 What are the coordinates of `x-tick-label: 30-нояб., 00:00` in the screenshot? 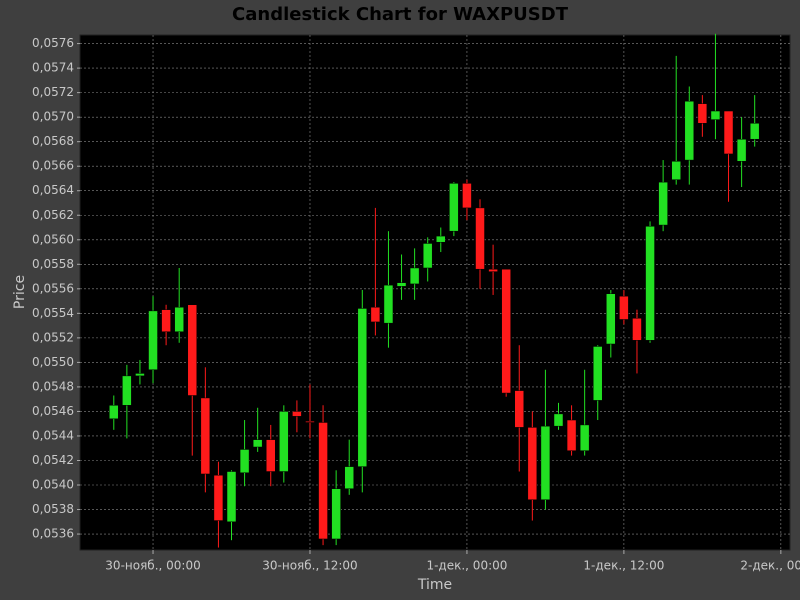 It's located at (152, 566).